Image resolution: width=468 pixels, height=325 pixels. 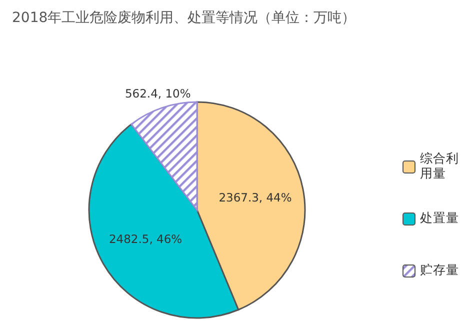 I want to click on chart-title: 2018年工业危险废物利用、处置等情况（单位：万吨）, so click(x=184, y=18).